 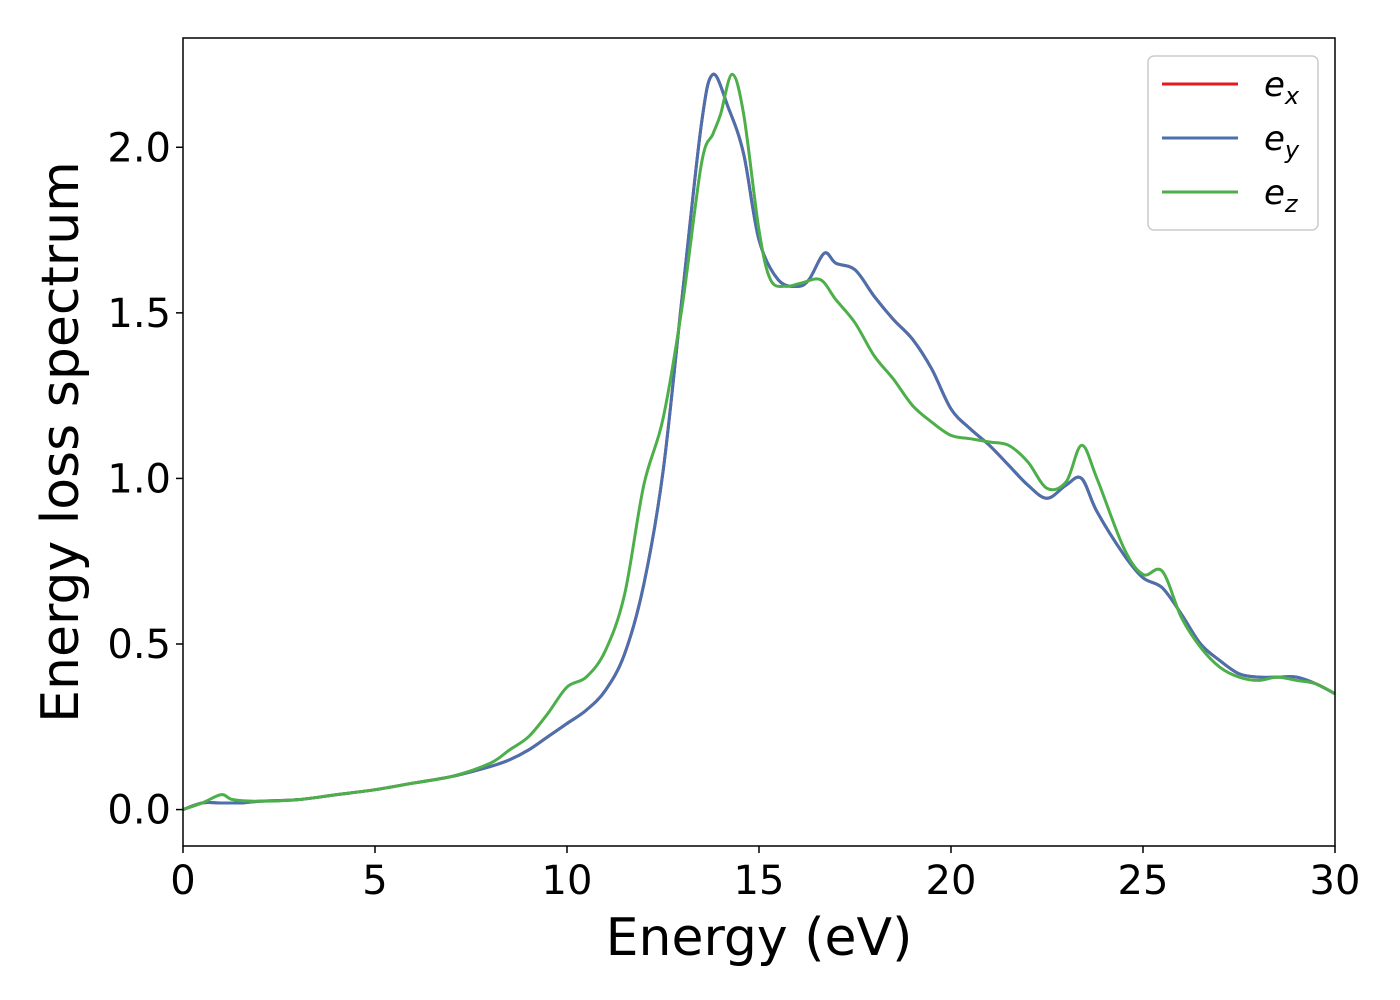 I want to click on x-tick-label: 0, so click(x=182, y=881).